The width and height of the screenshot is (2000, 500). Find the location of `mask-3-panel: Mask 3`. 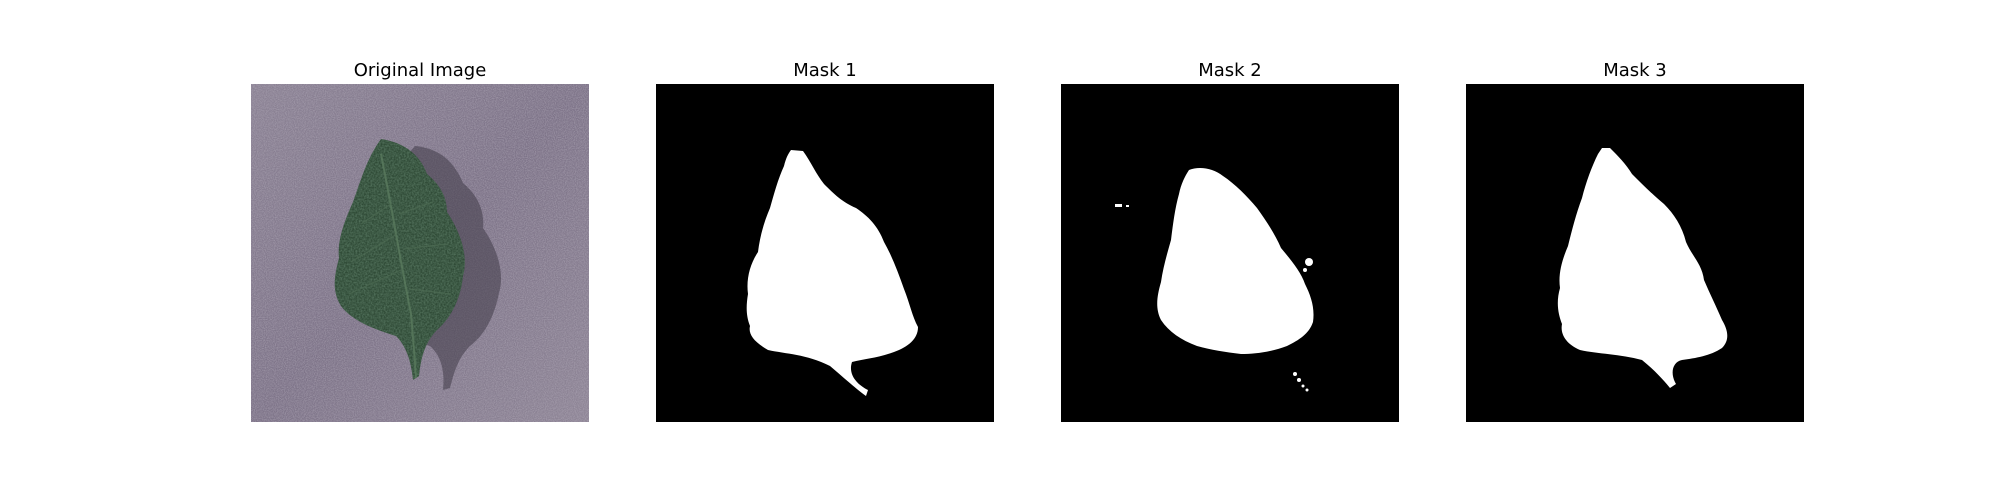

mask-3-panel: Mask 3 is located at coordinates (1635, 240).